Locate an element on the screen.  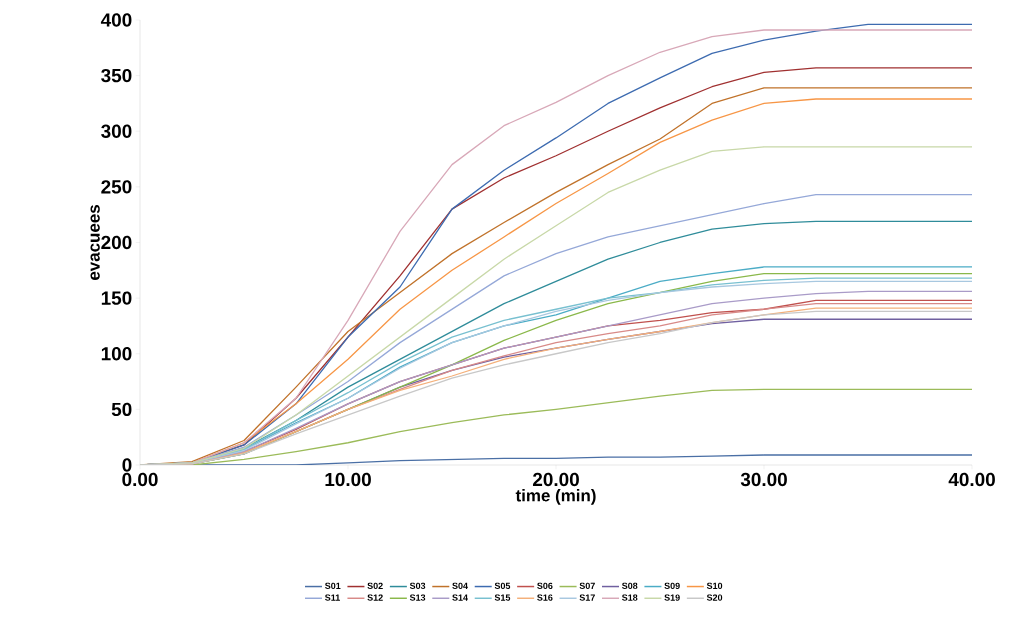
y-tick-label: 0 is located at coordinates (127, 465).